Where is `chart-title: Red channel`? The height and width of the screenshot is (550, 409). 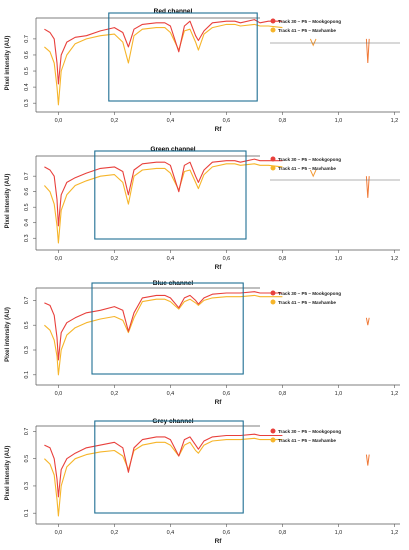
chart-title: Red channel is located at coordinates (173, 11).